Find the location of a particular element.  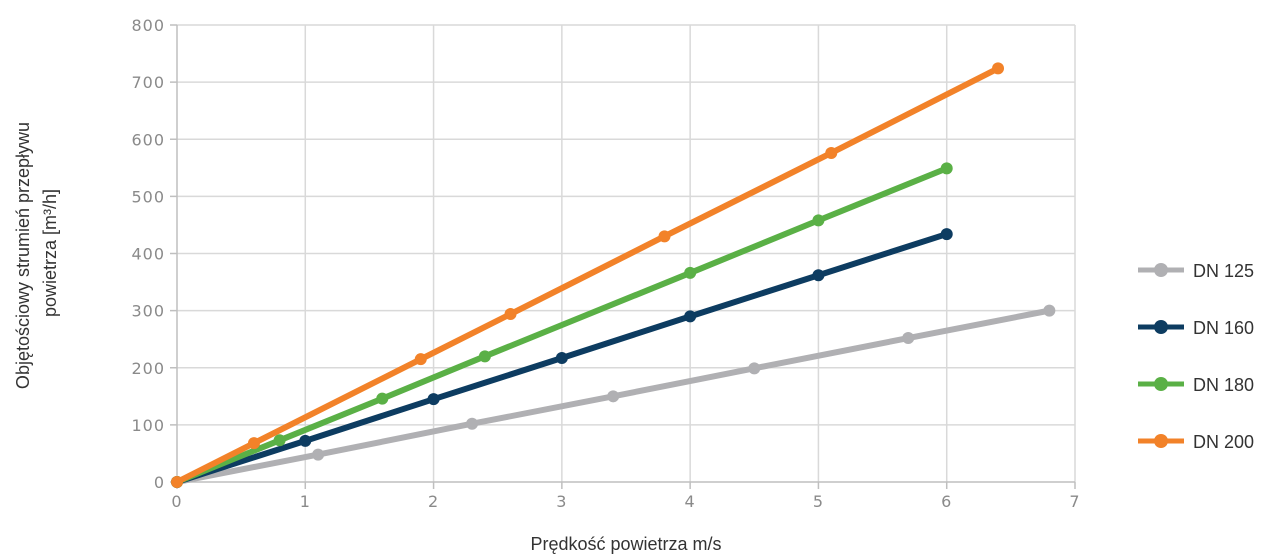

y-tick-label: 100 is located at coordinates (148, 425).